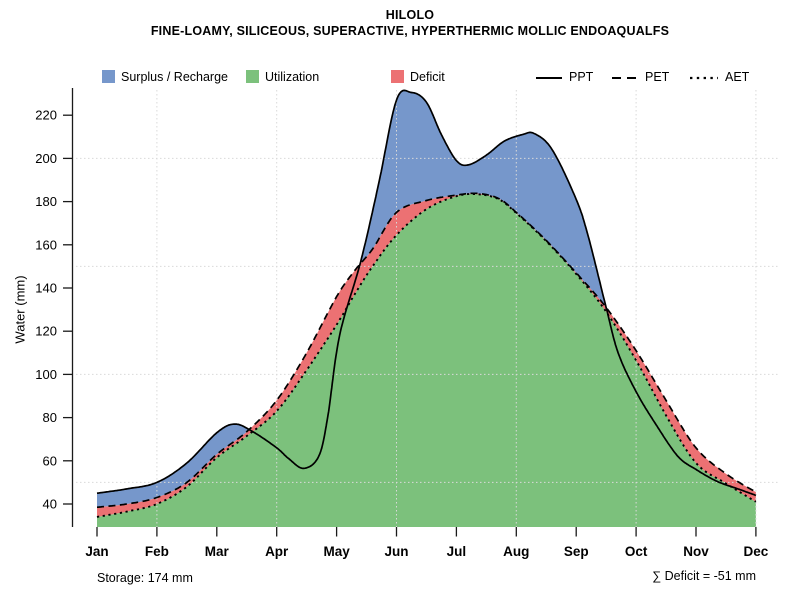 The width and height of the screenshot is (800, 600). What do you see at coordinates (96, 551) in the screenshot?
I see `svg-text: Jan` at bounding box center [96, 551].